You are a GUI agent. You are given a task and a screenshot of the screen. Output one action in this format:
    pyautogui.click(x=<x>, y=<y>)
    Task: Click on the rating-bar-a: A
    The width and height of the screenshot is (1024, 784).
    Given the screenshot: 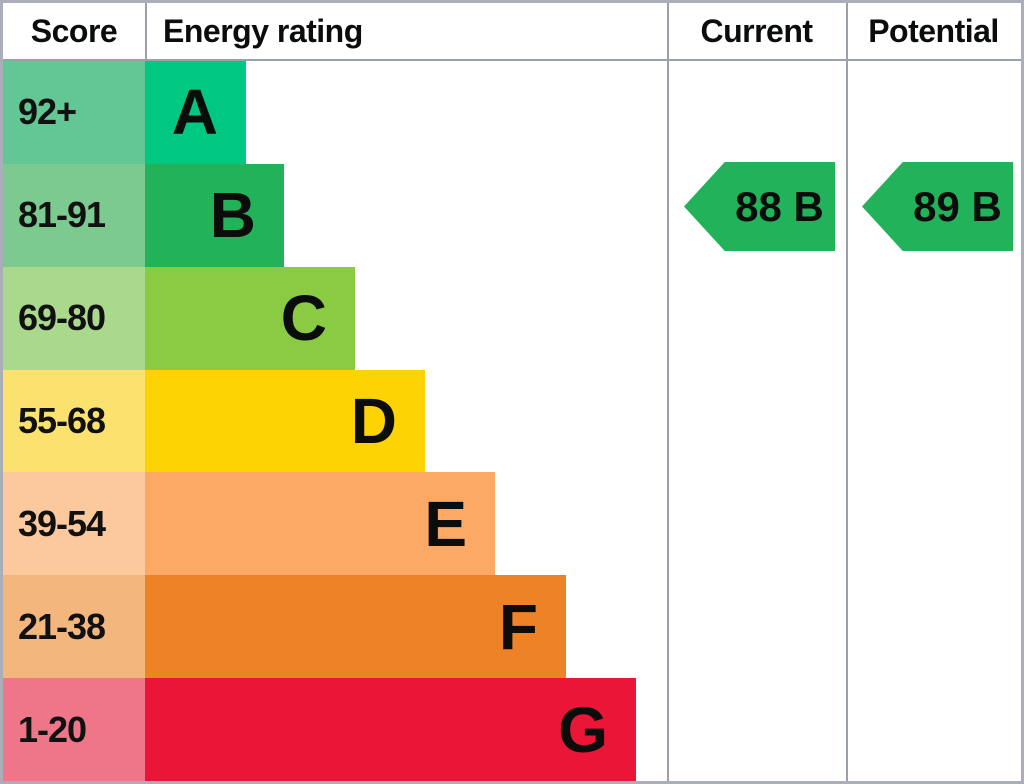 What is the action you would take?
    pyautogui.click(x=195, y=112)
    